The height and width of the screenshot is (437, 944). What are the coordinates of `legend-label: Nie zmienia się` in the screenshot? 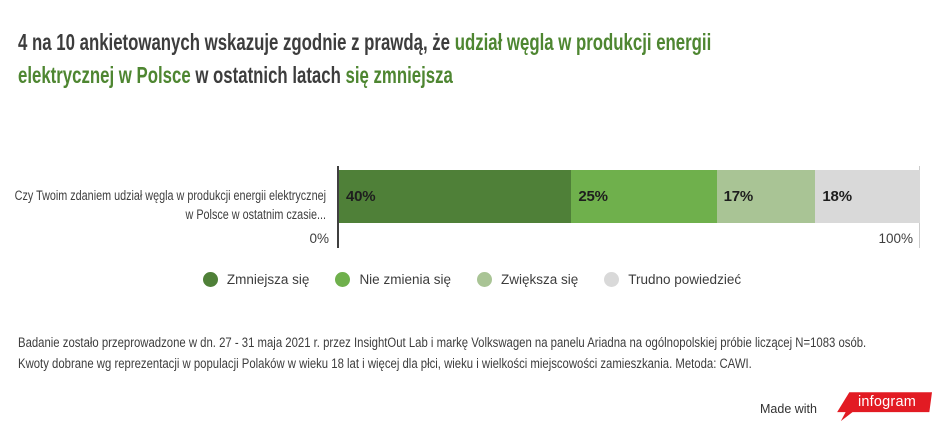 It's located at (405, 279).